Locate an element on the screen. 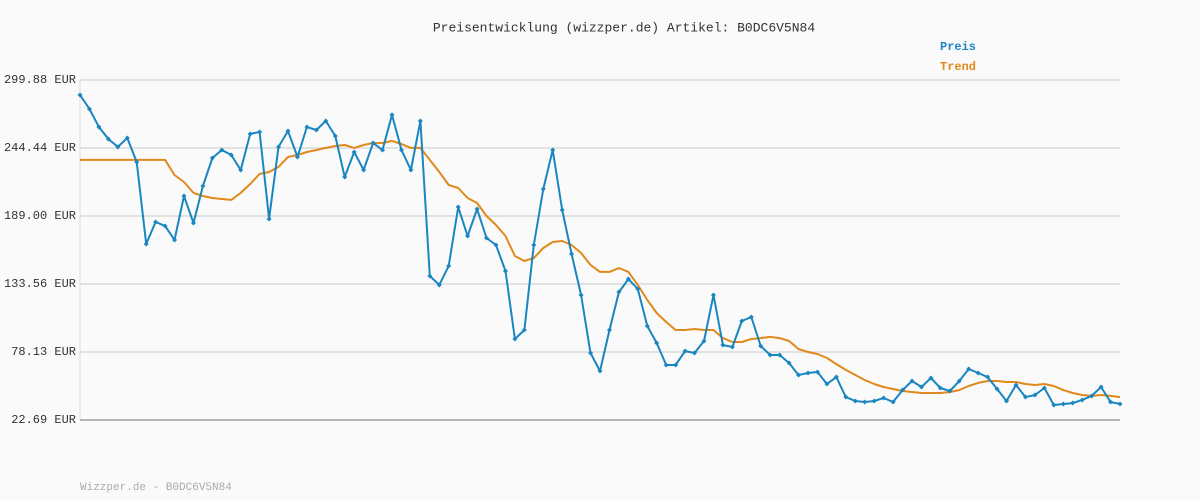  footer: Wizzper.de - B0DC6V5N84 is located at coordinates (156, 488).